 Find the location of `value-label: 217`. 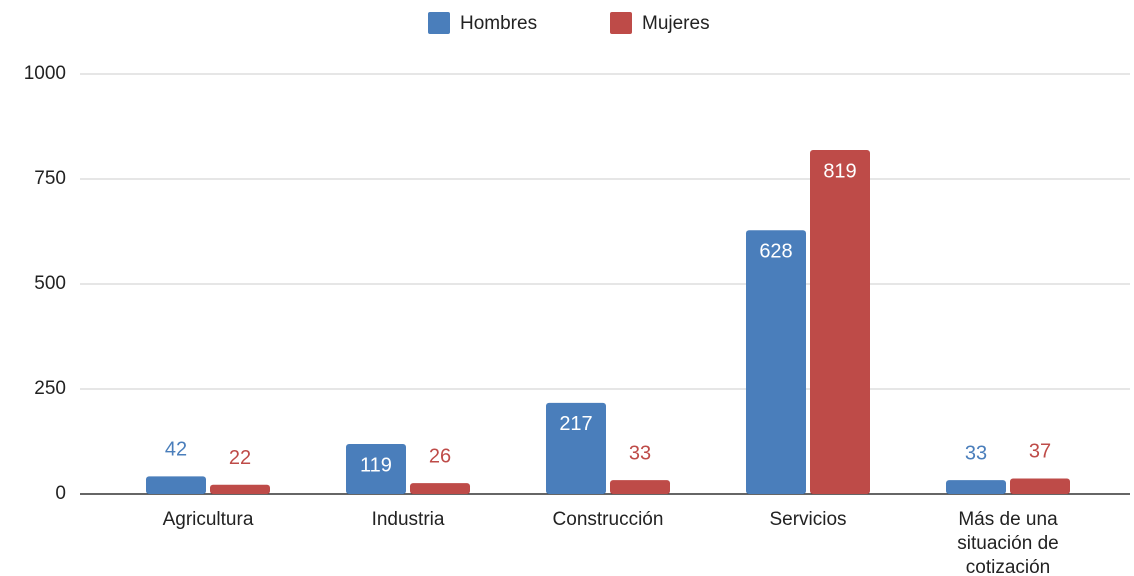

value-label: 217 is located at coordinates (575, 424).